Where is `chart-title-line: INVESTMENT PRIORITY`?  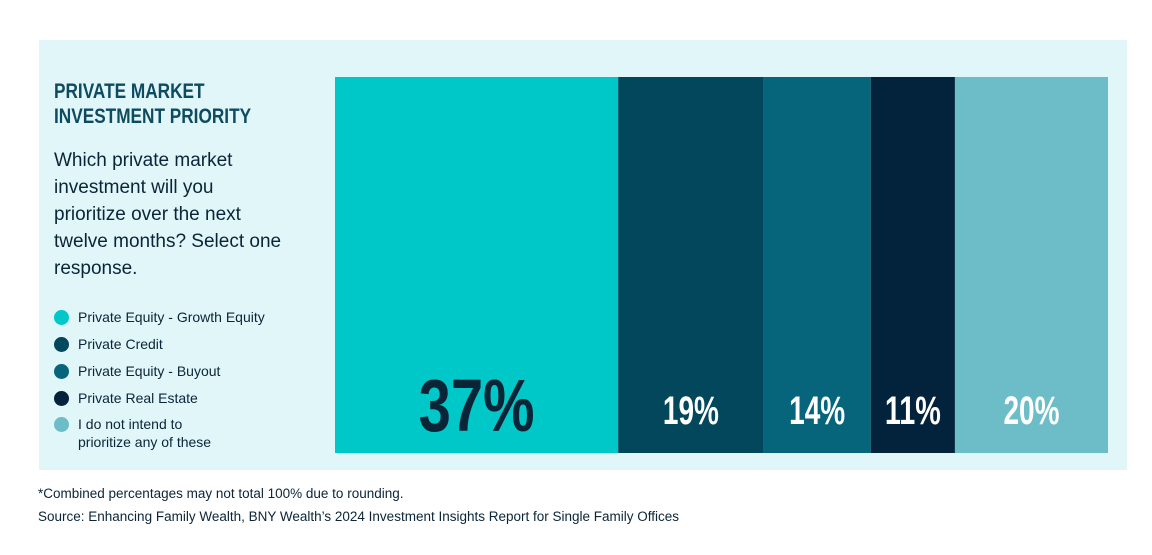
chart-title-line: INVESTMENT PRIORITY is located at coordinates (153, 116).